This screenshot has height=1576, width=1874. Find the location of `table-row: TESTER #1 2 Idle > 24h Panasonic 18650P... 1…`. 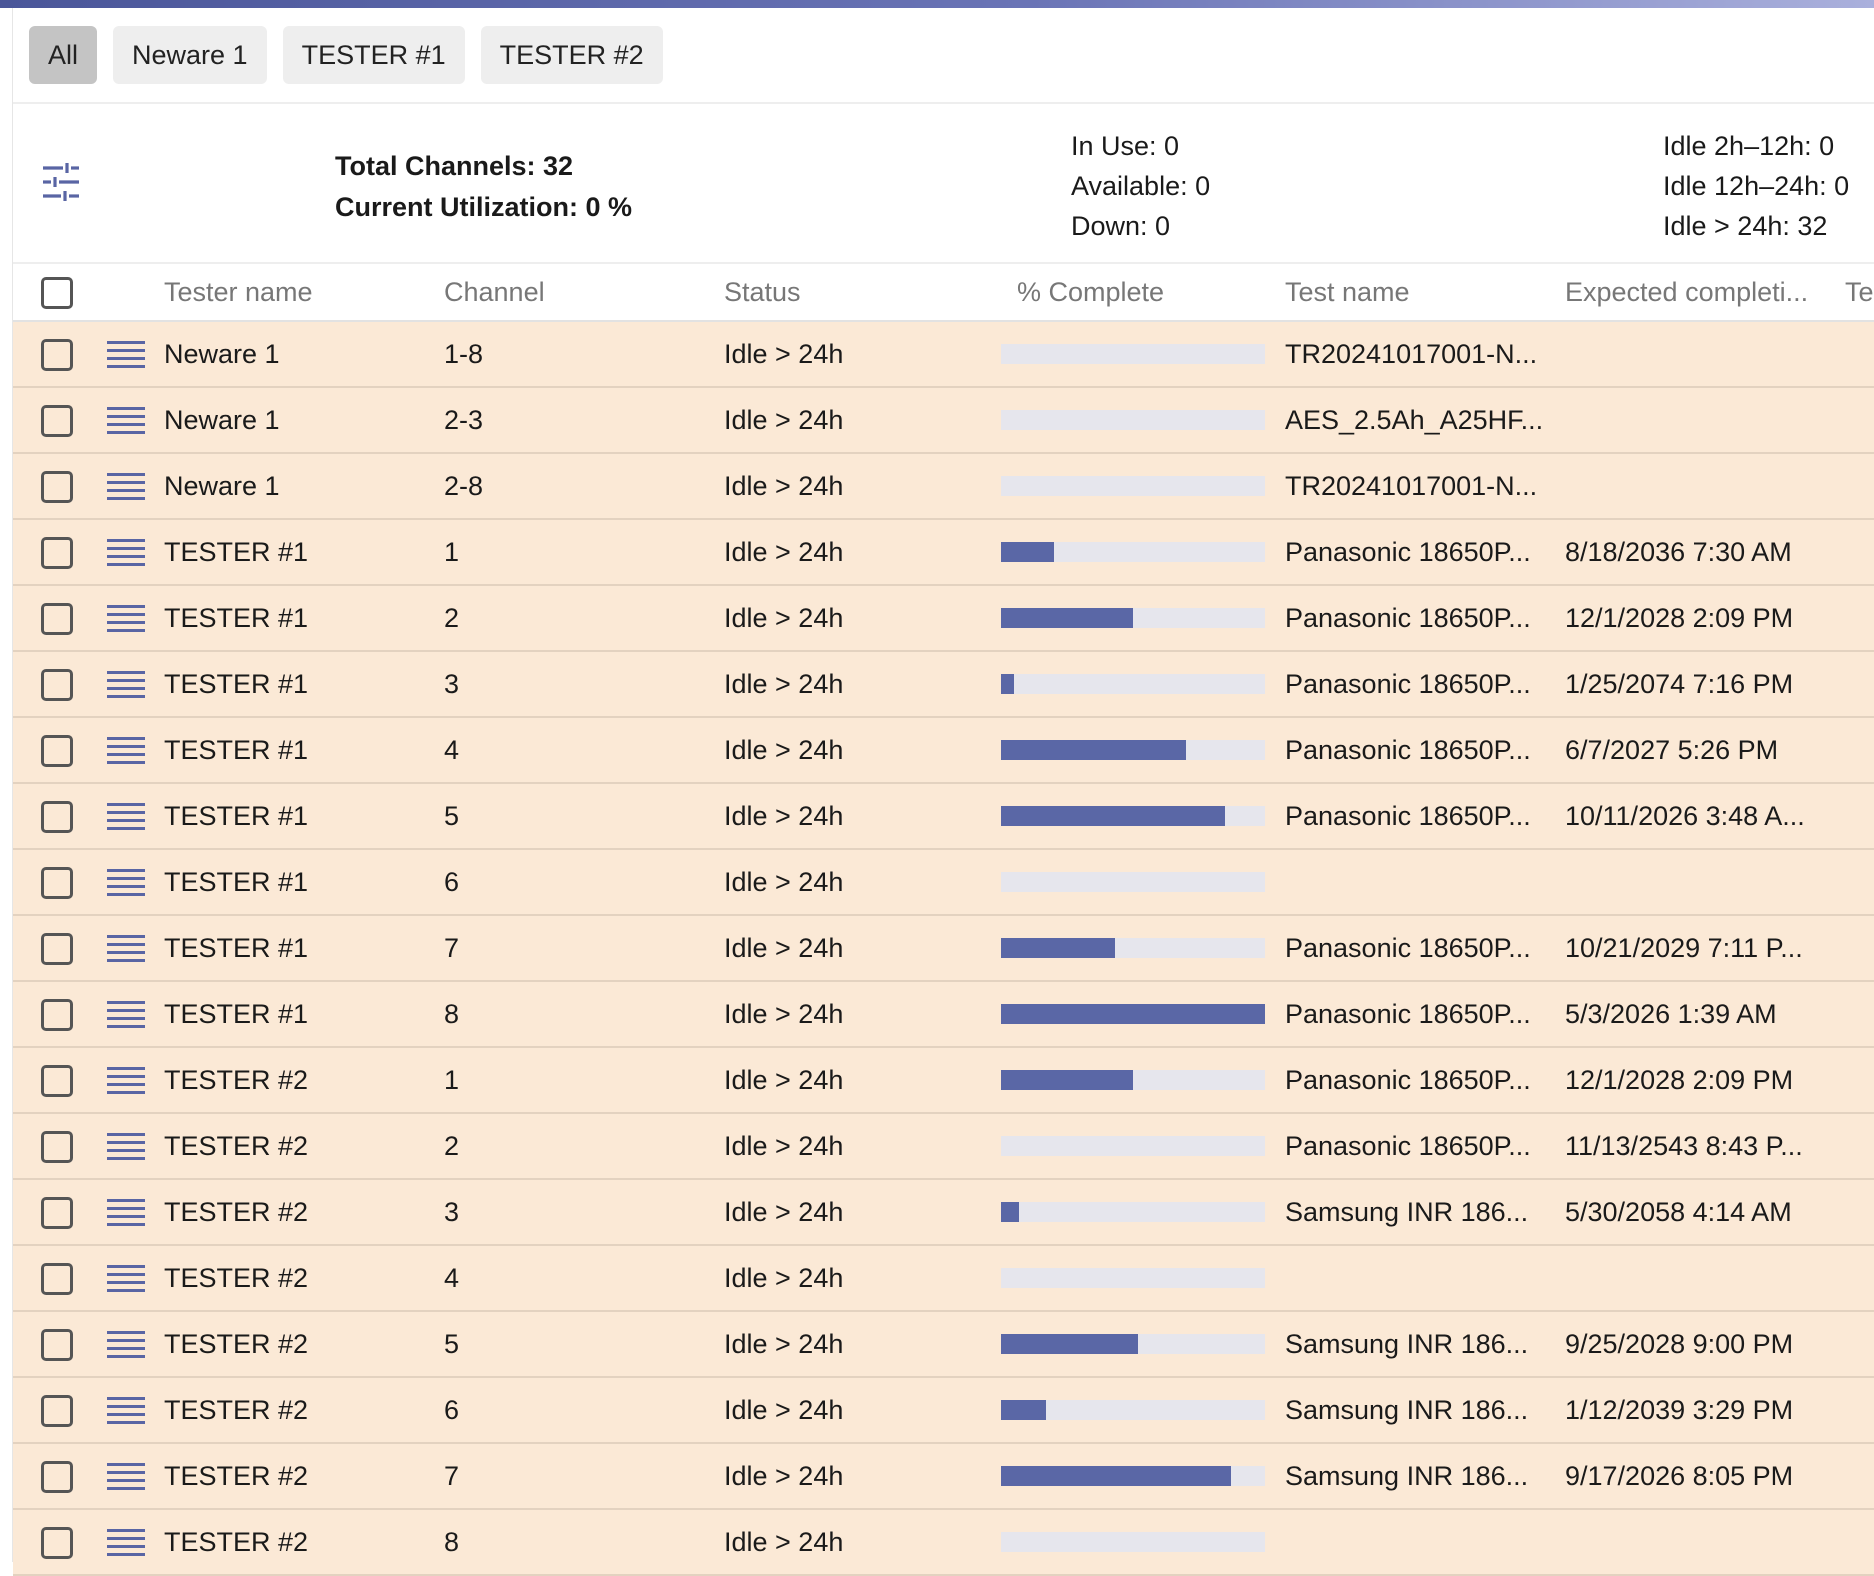

table-row: TESTER #1 2 Idle > 24h Panasonic 18650P... 1… is located at coordinates (943, 619).